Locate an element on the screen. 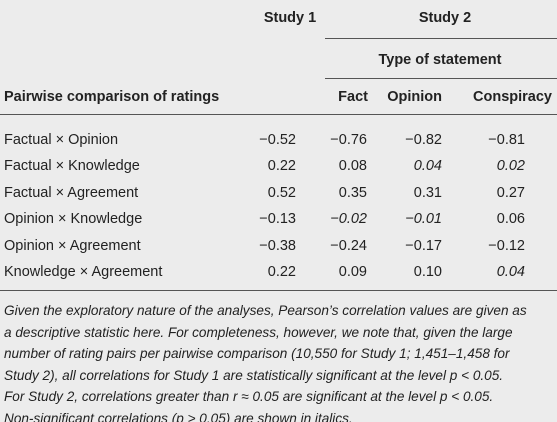 This screenshot has width=557, height=422. cell: −0.24 is located at coordinates (348, 245).